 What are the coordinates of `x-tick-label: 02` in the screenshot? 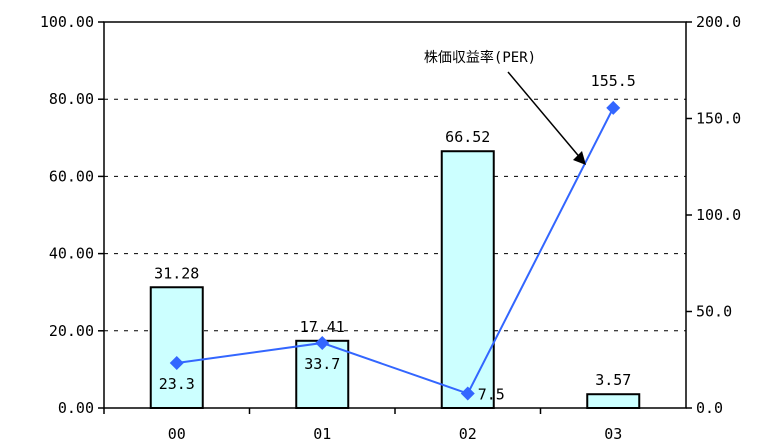 It's located at (468, 434).